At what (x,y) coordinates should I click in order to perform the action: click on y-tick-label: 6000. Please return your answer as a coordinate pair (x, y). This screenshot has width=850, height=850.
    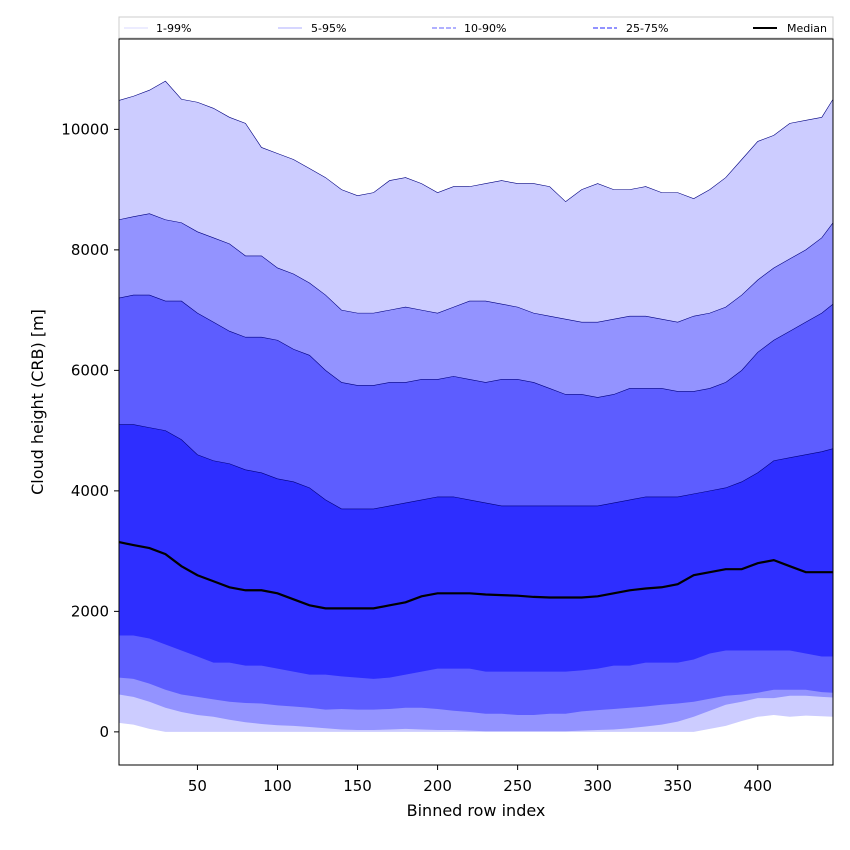
    Looking at the image, I should click on (90, 370).